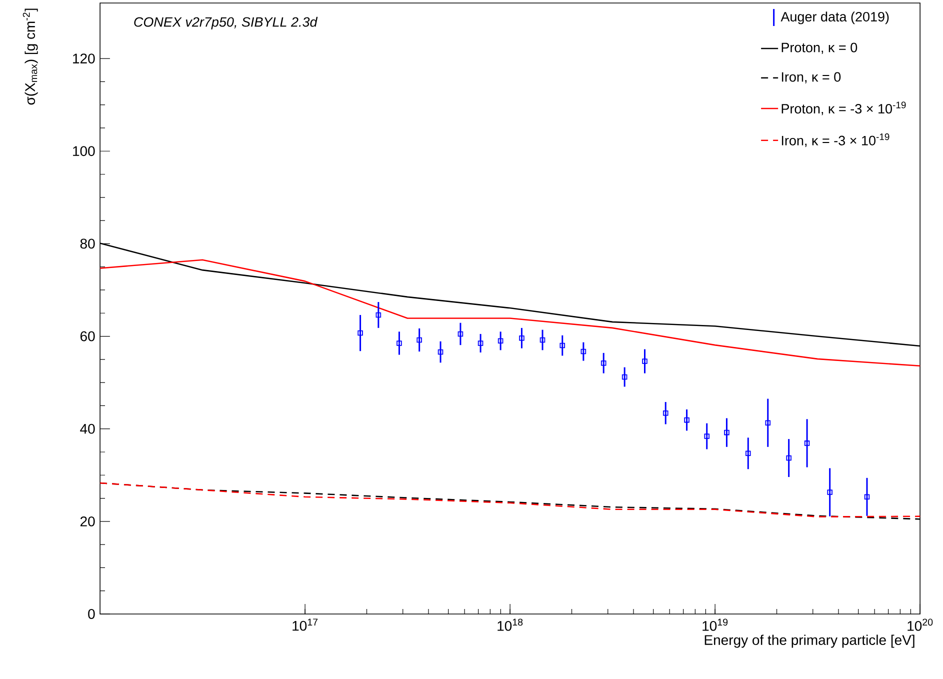  I want to click on y-tick-label: 0, so click(91, 614).